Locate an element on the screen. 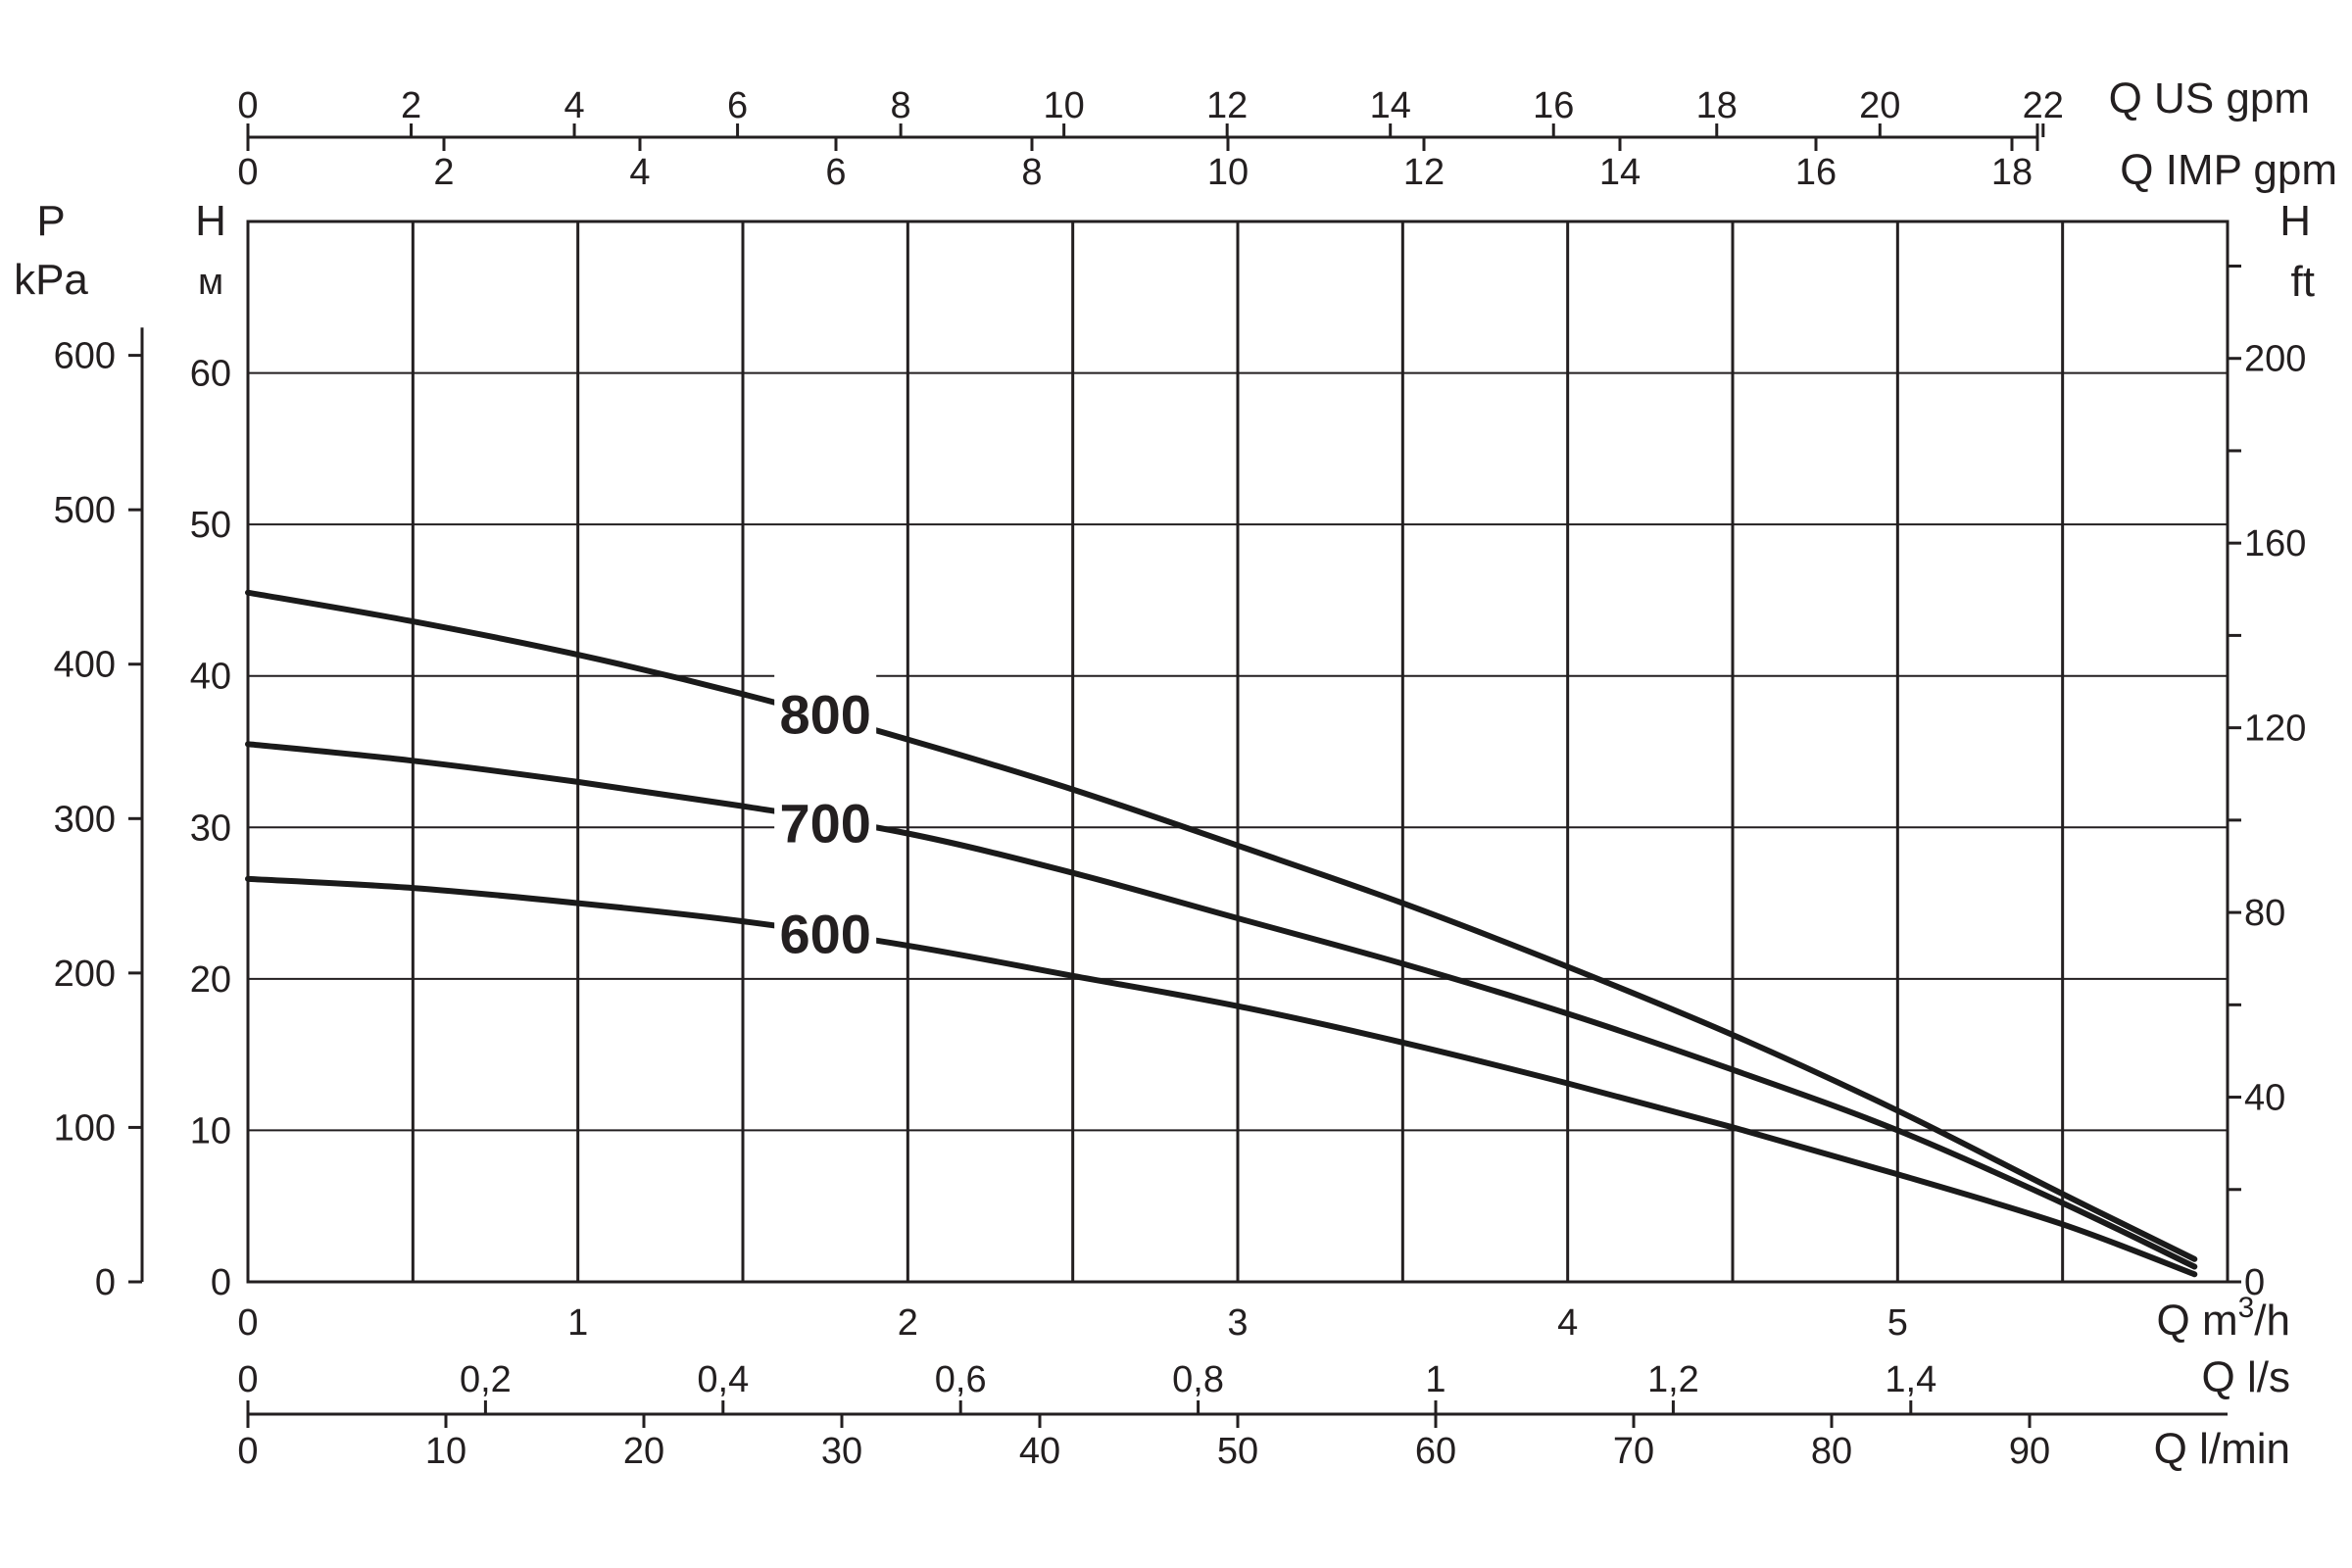 This screenshot has height=1568, width=2352. curve-label-800: 800 is located at coordinates (824, 714).